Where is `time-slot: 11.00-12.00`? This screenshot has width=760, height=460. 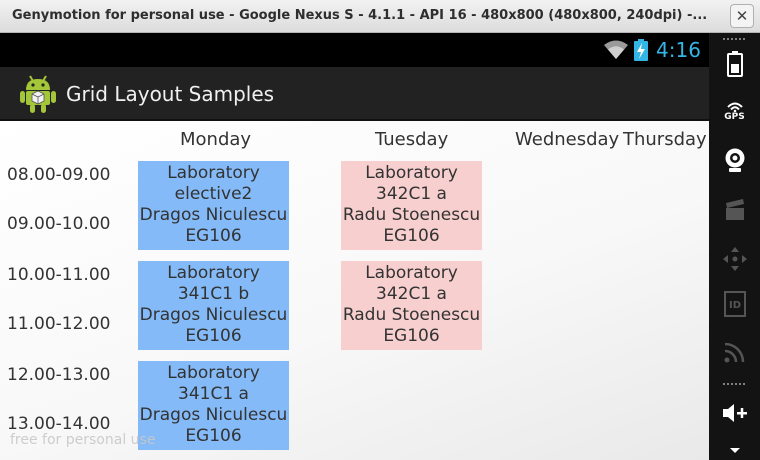 time-slot: 11.00-12.00 is located at coordinates (59, 324).